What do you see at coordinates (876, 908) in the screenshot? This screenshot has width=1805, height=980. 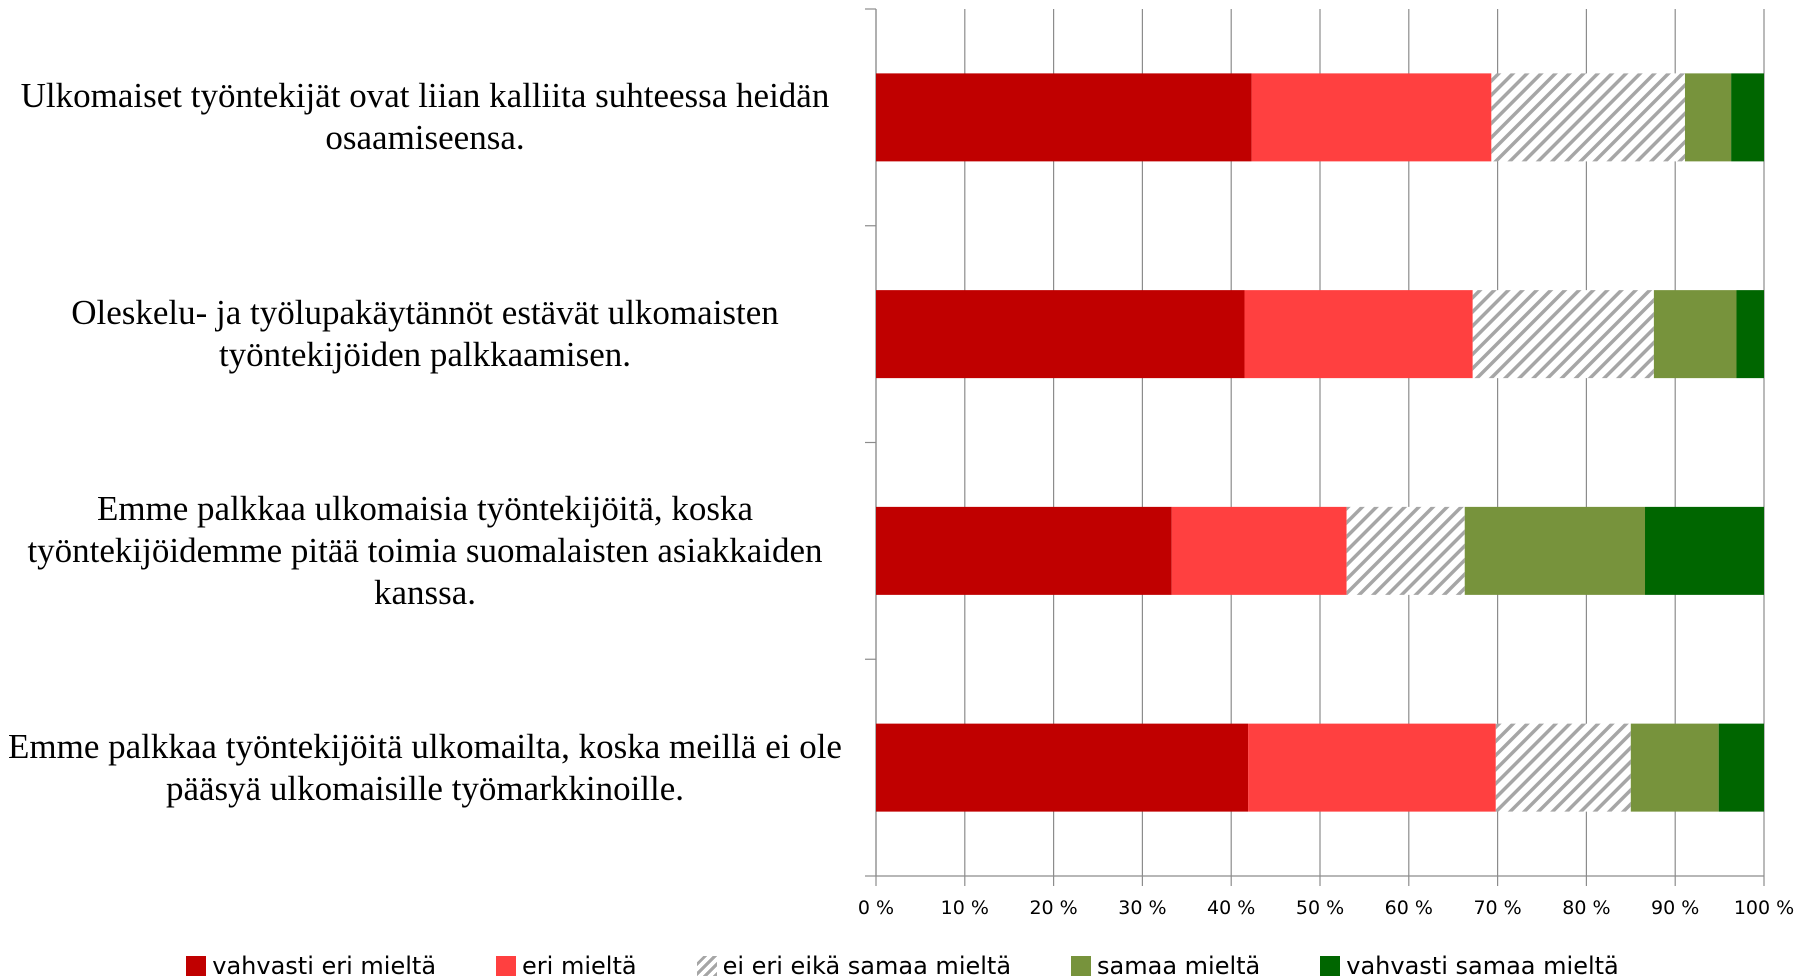 I see `x-tick-label: 0 %` at bounding box center [876, 908].